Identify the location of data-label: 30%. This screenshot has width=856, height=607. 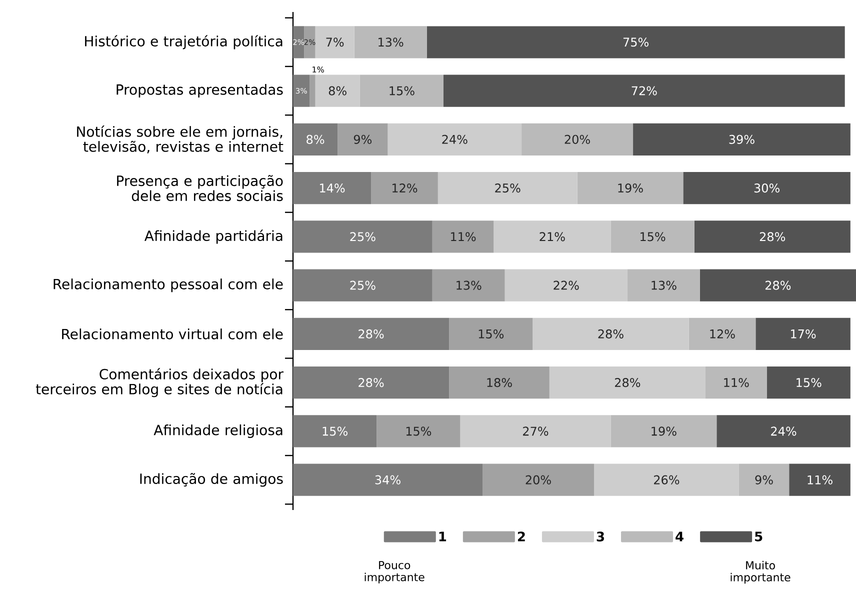
(767, 188).